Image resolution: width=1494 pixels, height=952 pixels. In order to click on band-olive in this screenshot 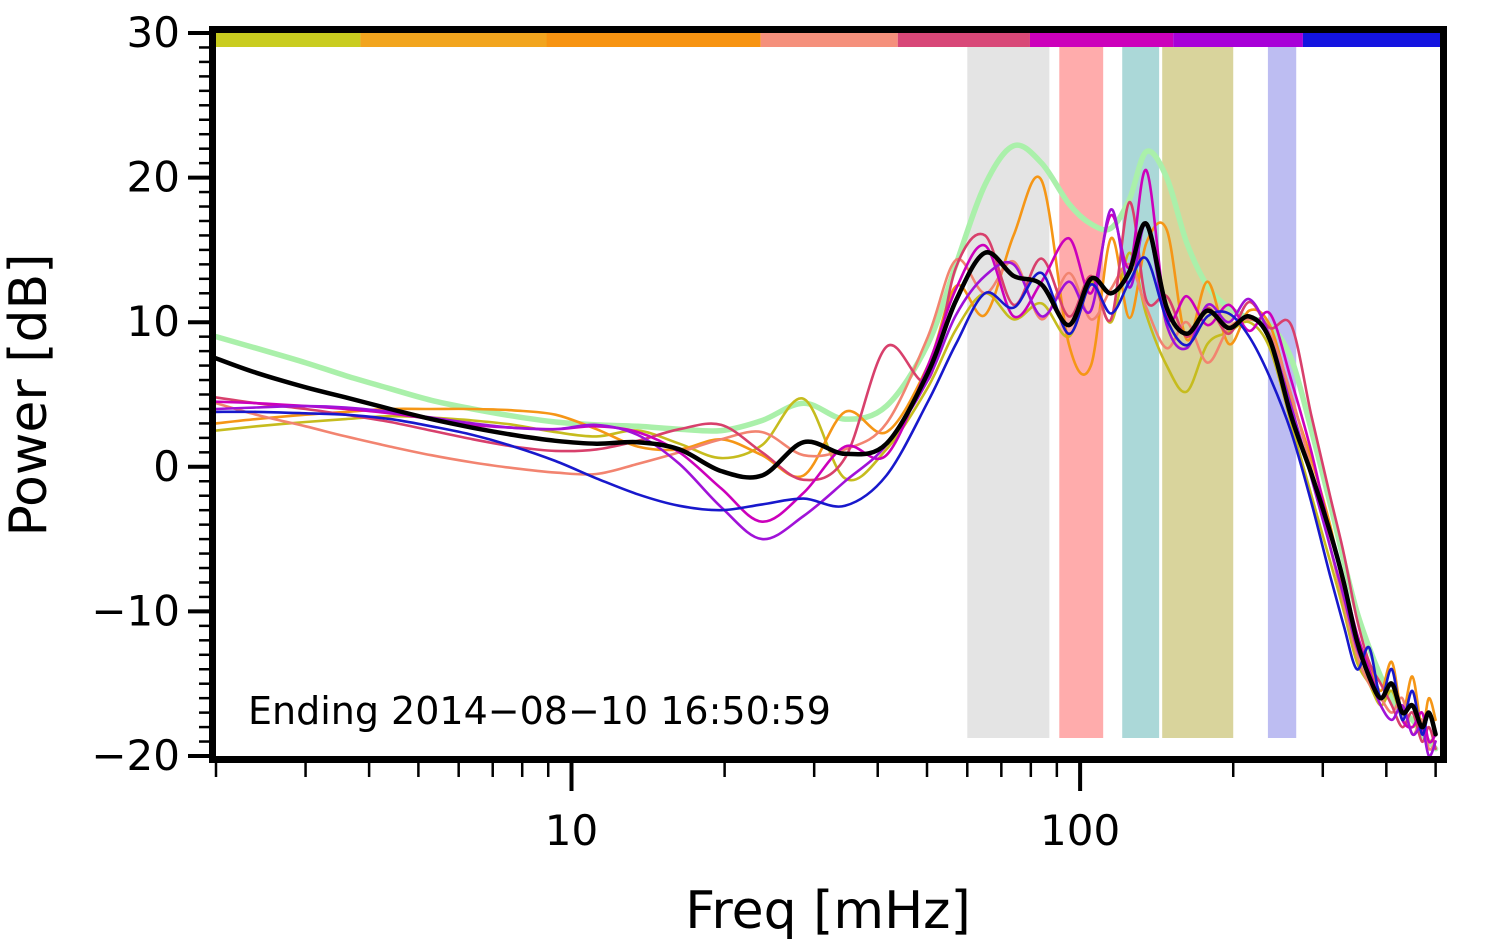, I will do `click(1198, 392)`.